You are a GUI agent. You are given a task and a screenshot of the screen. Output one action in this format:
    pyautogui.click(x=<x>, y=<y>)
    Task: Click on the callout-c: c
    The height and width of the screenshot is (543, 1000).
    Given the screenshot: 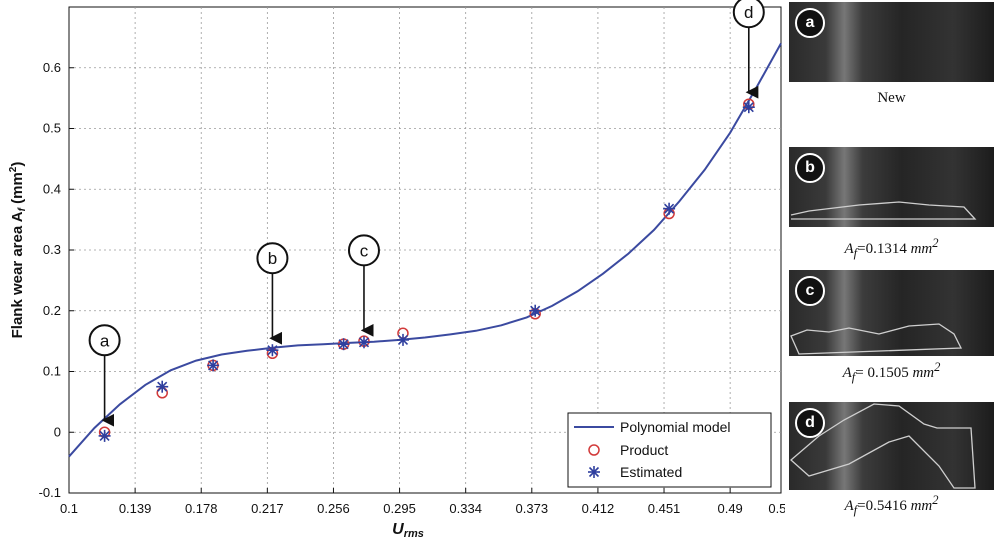 What is the action you would take?
    pyautogui.click(x=363, y=285)
    